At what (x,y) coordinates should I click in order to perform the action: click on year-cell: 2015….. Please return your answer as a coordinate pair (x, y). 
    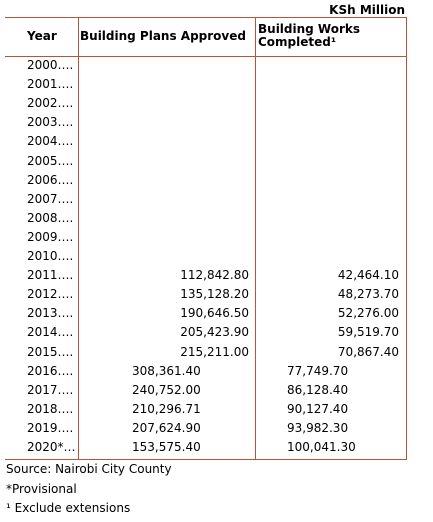
    Looking at the image, I should click on (50, 351).